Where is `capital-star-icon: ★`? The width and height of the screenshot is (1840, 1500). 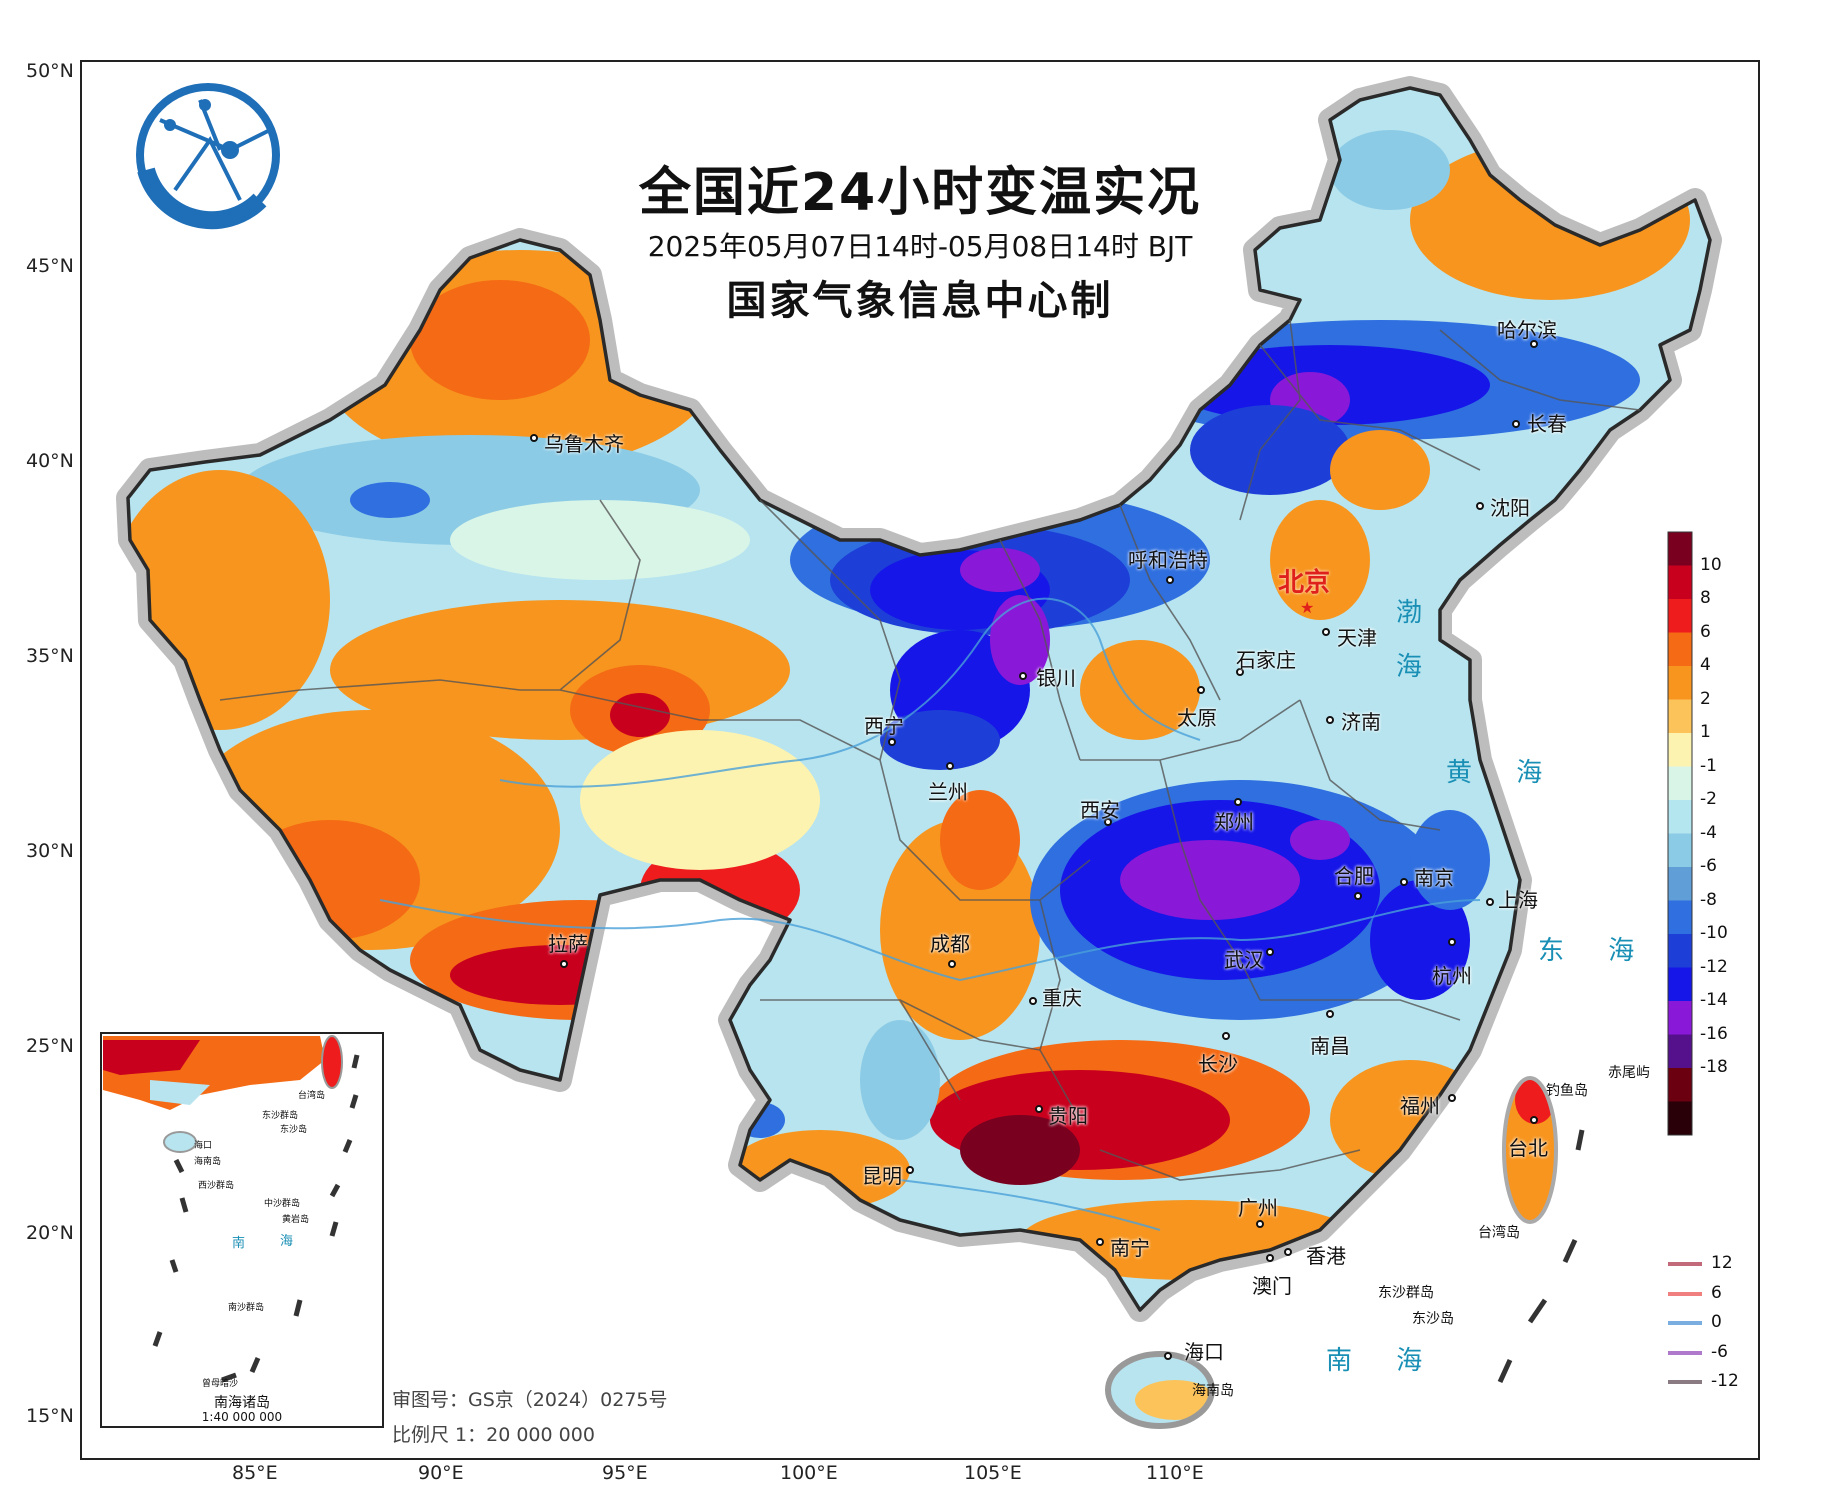 capital-star-icon: ★ is located at coordinates (1307, 607).